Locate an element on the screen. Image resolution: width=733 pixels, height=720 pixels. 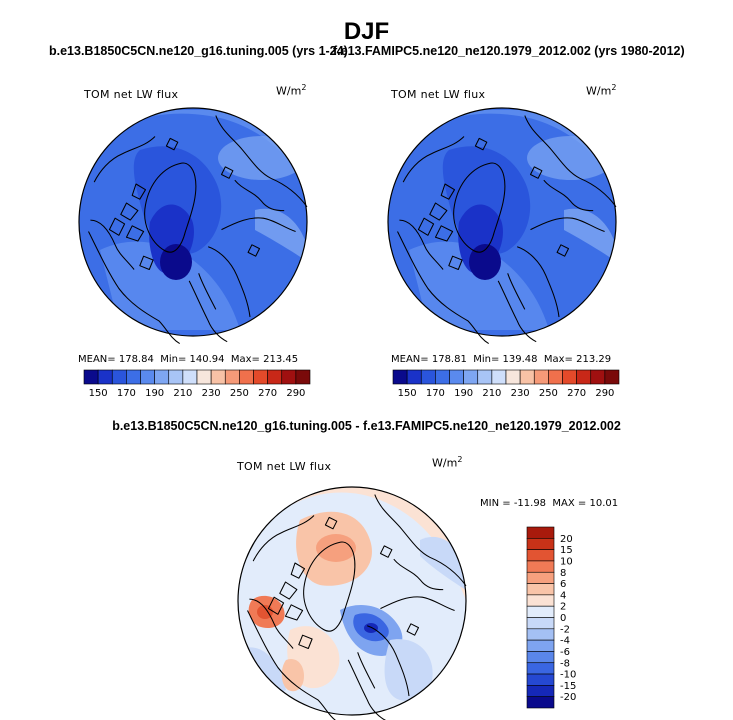
diff-colorbar-tick-label: -20 is located at coordinates (568, 697).